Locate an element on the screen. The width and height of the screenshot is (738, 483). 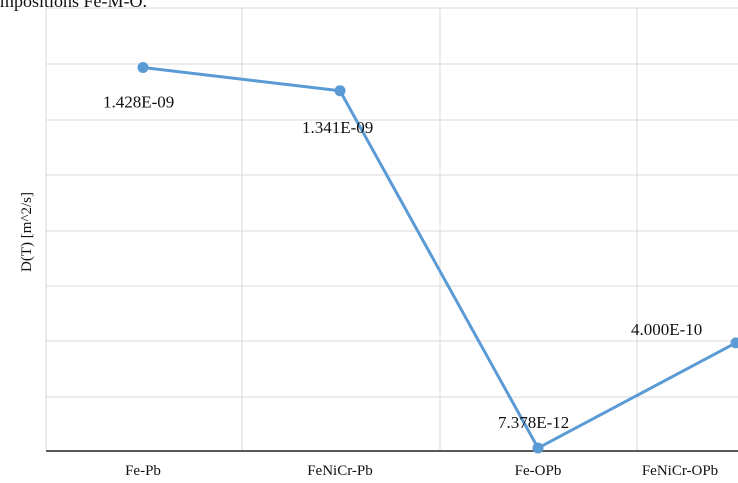
data-label: 1.341E-09 is located at coordinates (337, 127).